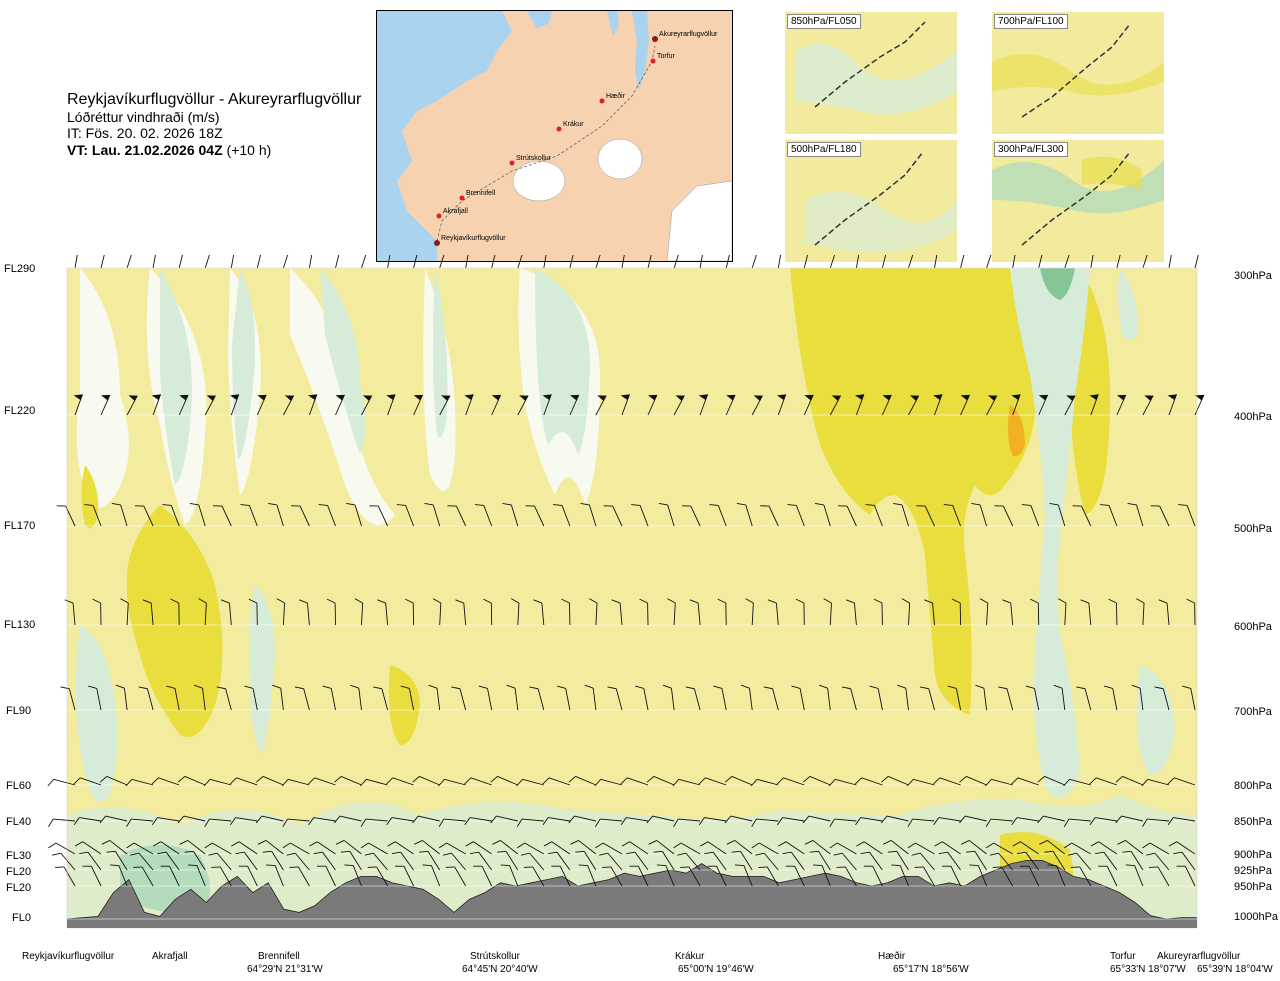 This screenshot has width=1280, height=981. What do you see at coordinates (455, 211) in the screenshot?
I see `map-point-label: Akrafjall` at bounding box center [455, 211].